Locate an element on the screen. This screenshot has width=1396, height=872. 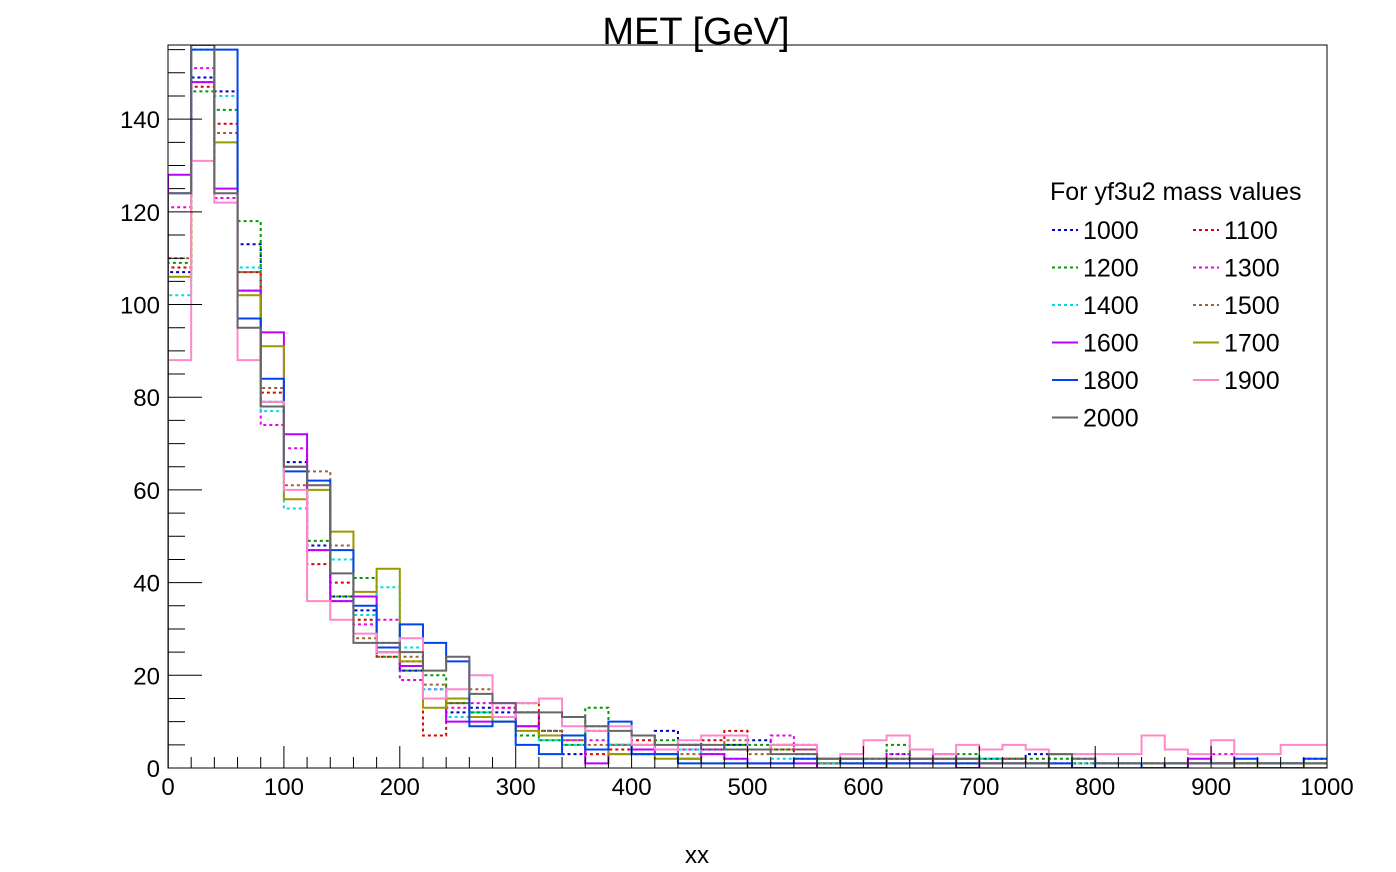
legend-label: 1200 is located at coordinates (1111, 269).